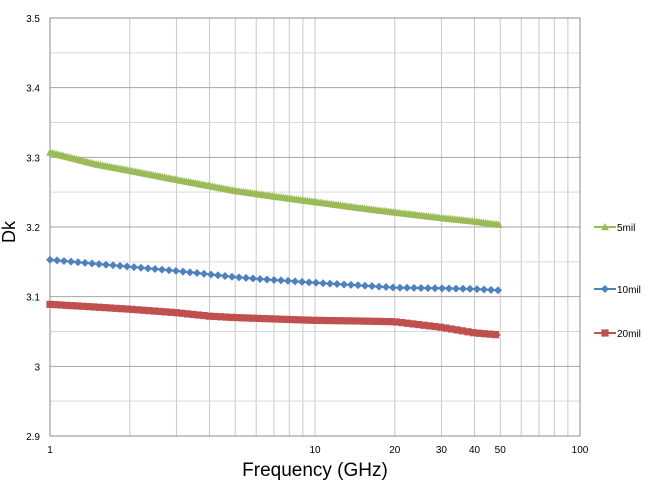  Describe the element at coordinates (617, 281) in the screenshot. I see `legend: 5mil 10mil 20mil` at that location.